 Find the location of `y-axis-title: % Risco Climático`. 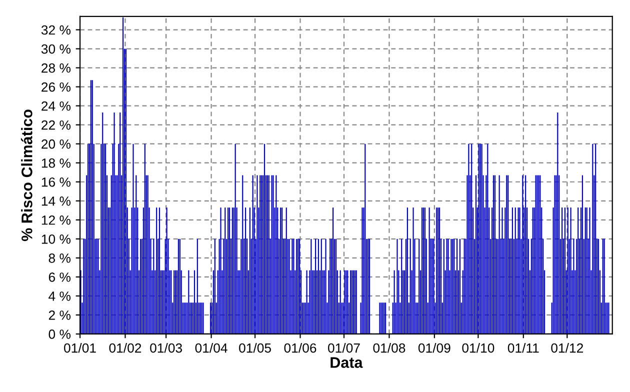

y-axis-title: % Risco Climático is located at coordinates (26, 176).